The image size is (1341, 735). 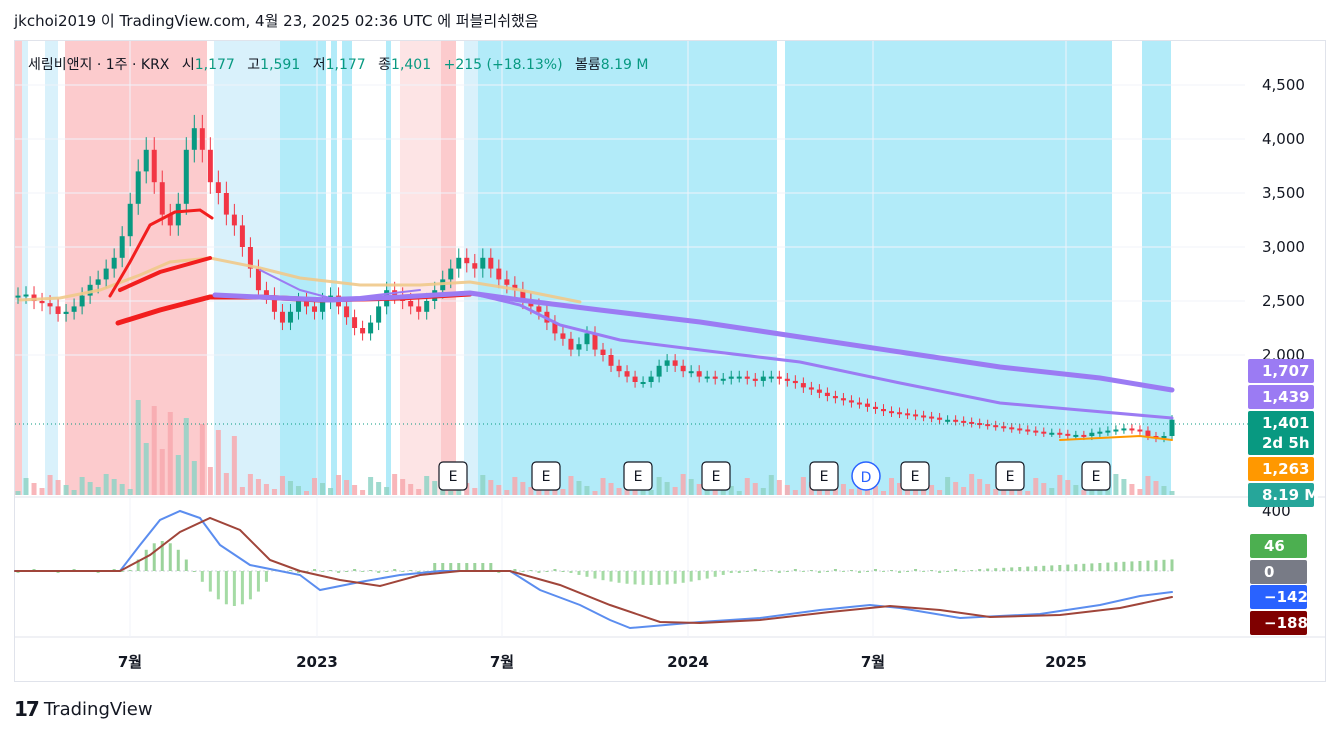 I want to click on footer-brand: 17 TradingView, so click(x=83, y=709).